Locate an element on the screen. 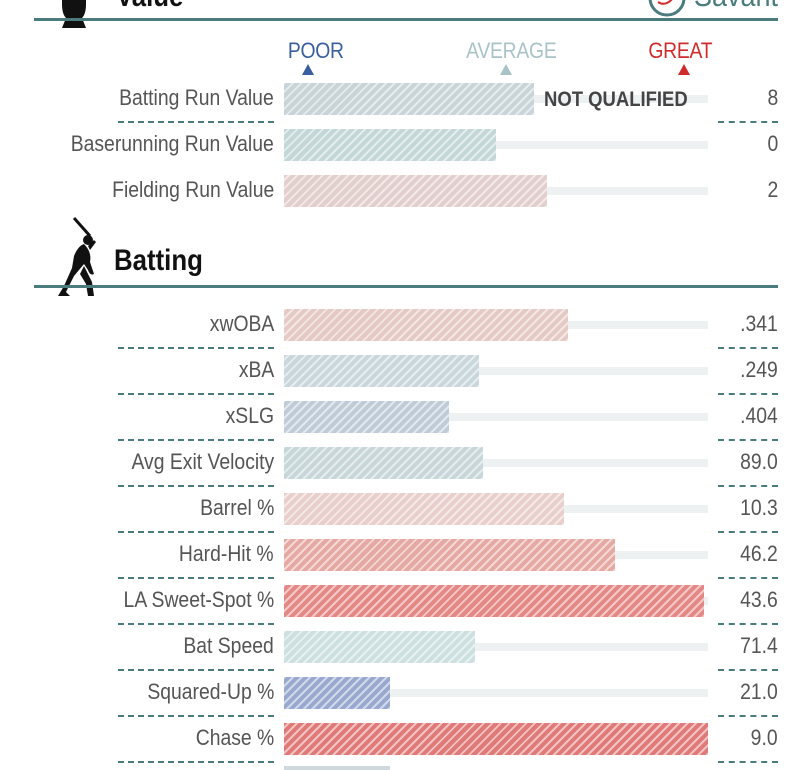 This screenshot has height=770, width=804. metric-value: 71.4 is located at coordinates (759, 645).